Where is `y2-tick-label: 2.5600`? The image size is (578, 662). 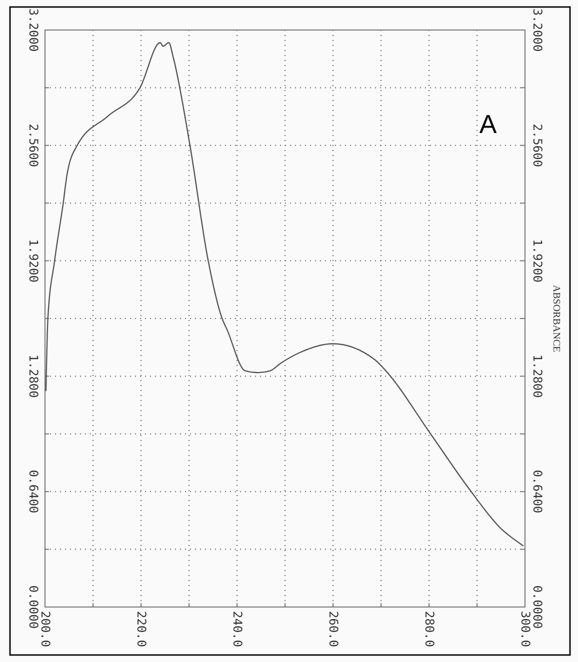 y2-tick-label: 2.5600 is located at coordinates (537, 146).